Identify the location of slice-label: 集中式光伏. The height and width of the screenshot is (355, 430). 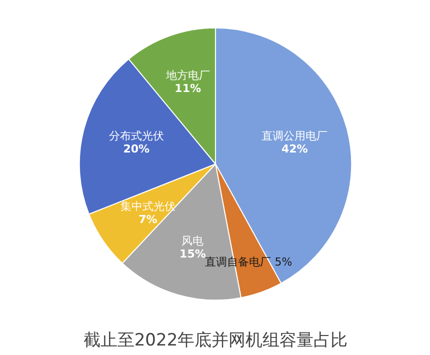
(148, 206).